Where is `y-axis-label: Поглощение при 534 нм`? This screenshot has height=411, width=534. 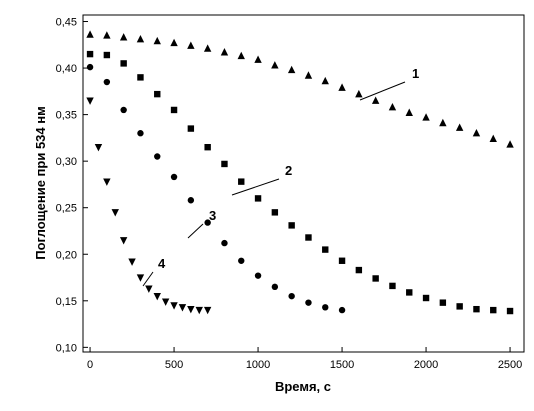
y-axis-label: Поглощение при 534 нм is located at coordinates (40, 182).